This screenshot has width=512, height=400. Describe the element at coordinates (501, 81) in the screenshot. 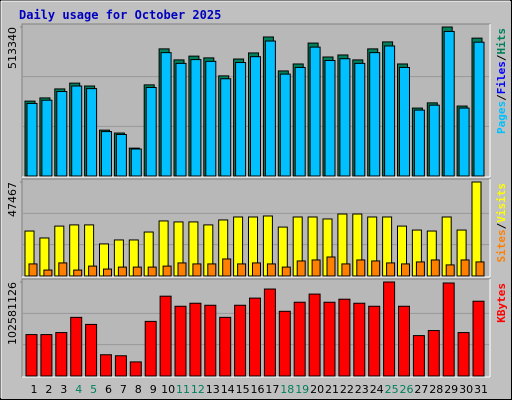

I see `legend: Pages/Files/Hits` at that location.